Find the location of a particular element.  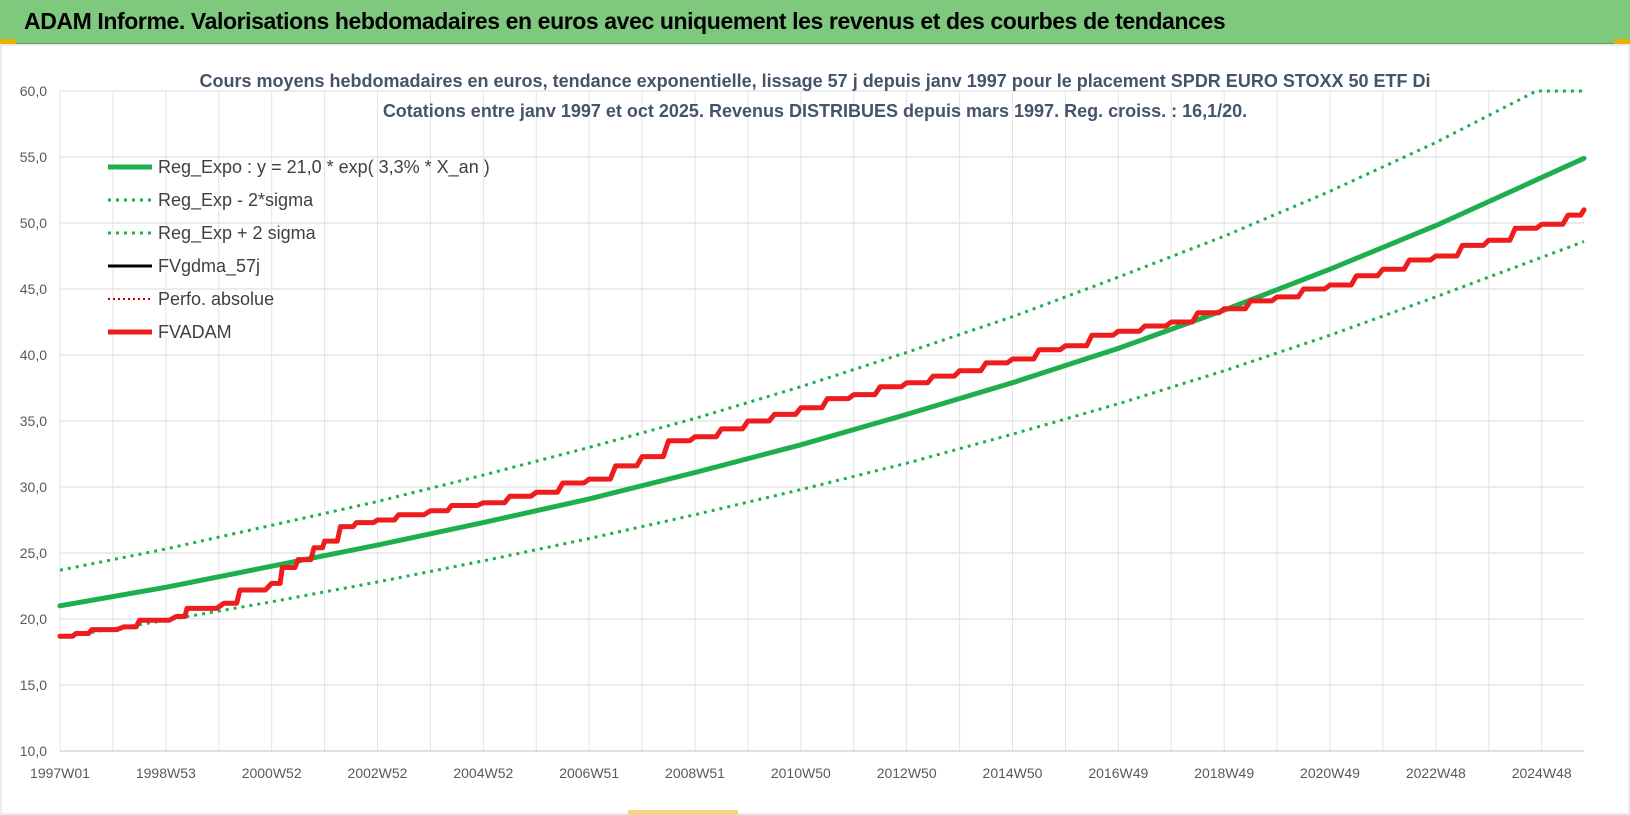

y-tick-label: 35,0 is located at coordinates (33, 421).